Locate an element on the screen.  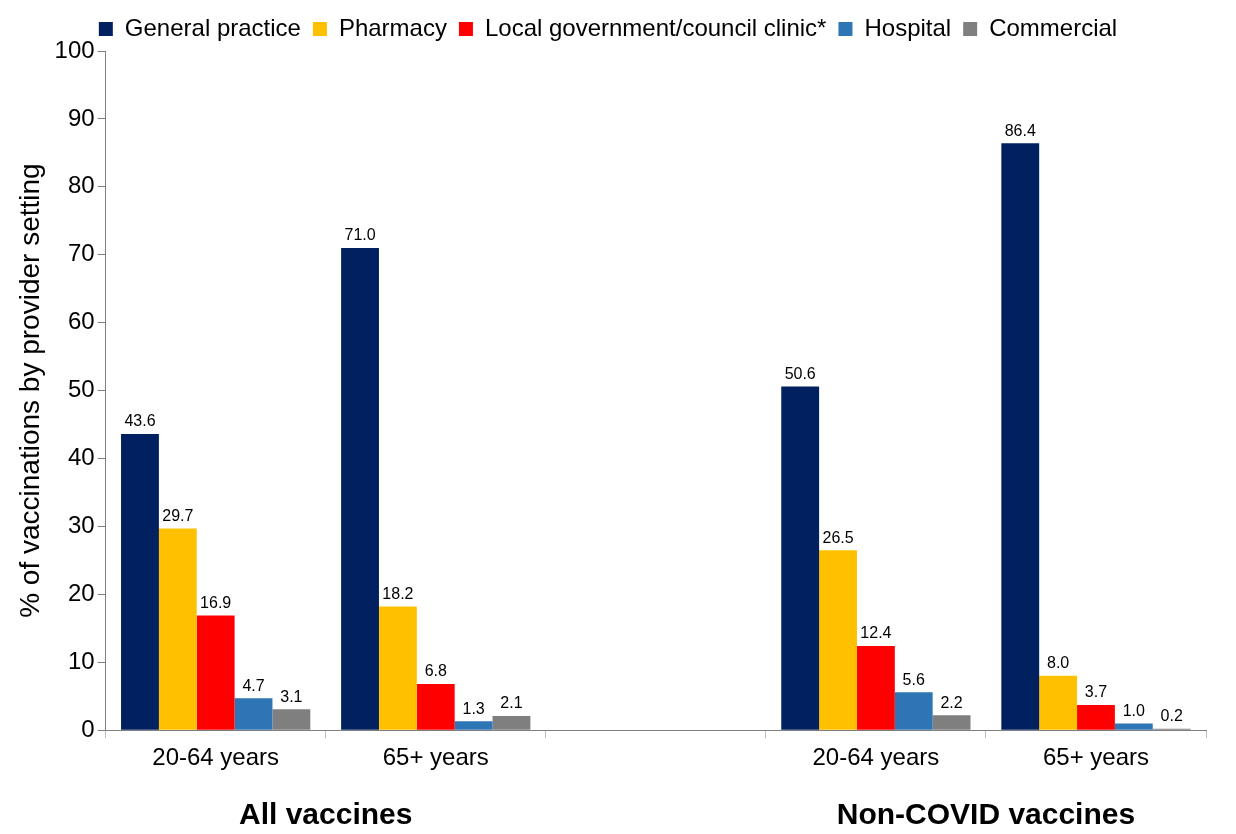
data-label: 1.0 is located at coordinates (1134, 710).